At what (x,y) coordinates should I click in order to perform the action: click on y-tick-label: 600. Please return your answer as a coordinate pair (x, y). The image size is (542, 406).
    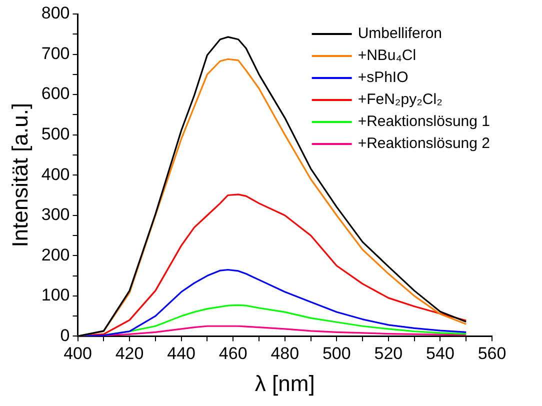
    Looking at the image, I should click on (55, 94).